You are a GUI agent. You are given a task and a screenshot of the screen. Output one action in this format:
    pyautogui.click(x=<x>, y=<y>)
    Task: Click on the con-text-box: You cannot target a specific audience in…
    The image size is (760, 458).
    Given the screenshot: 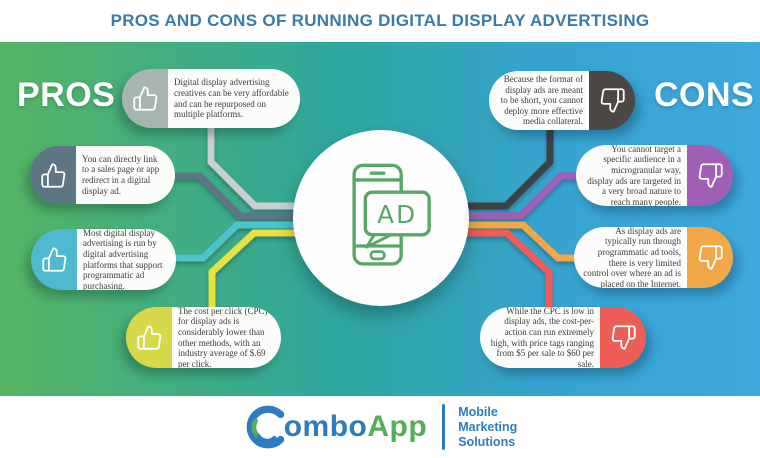 What is the action you would take?
    pyautogui.click(x=631, y=175)
    